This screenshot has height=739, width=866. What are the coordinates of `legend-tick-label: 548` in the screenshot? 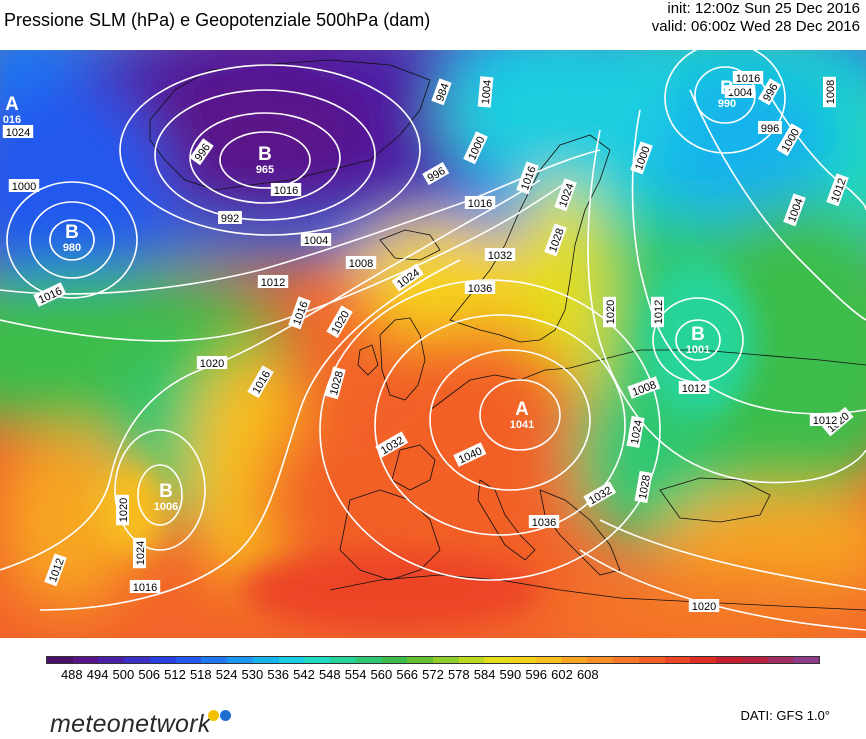 It's located at (329, 674).